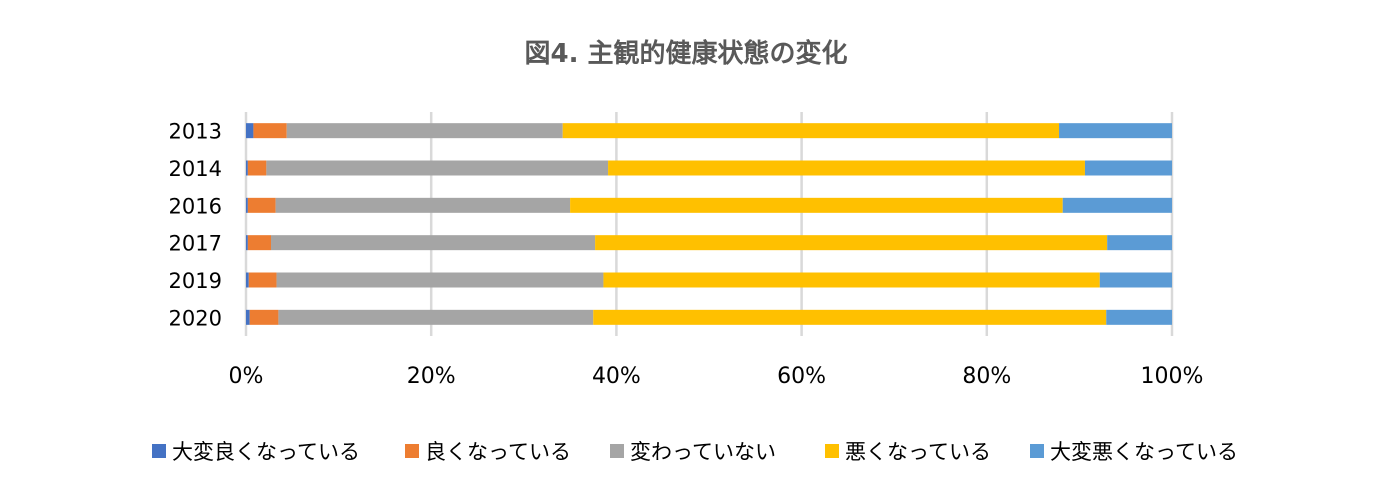 This screenshot has height=496, width=1392. Describe the element at coordinates (195, 206) in the screenshot. I see `category-label: 2016` at that location.